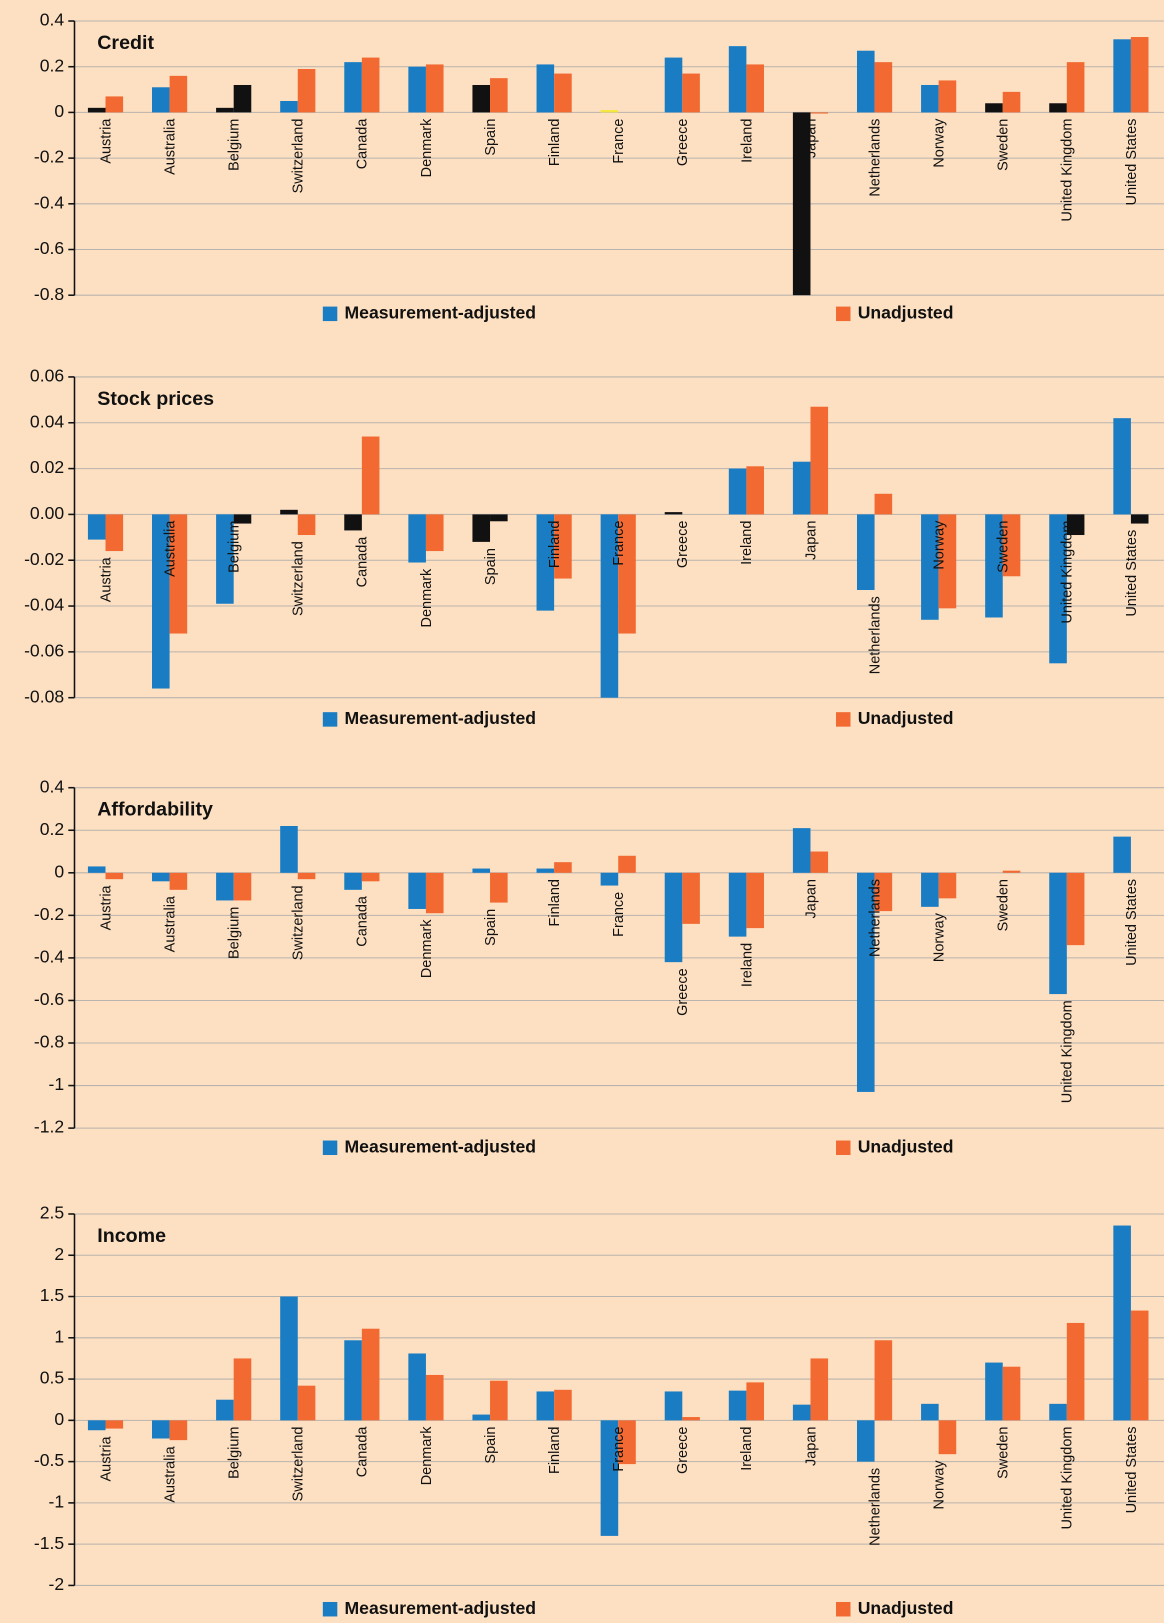 This screenshot has height=1623, width=1164. Describe the element at coordinates (57, 1084) in the screenshot. I see `y-tick-label: -1` at that location.